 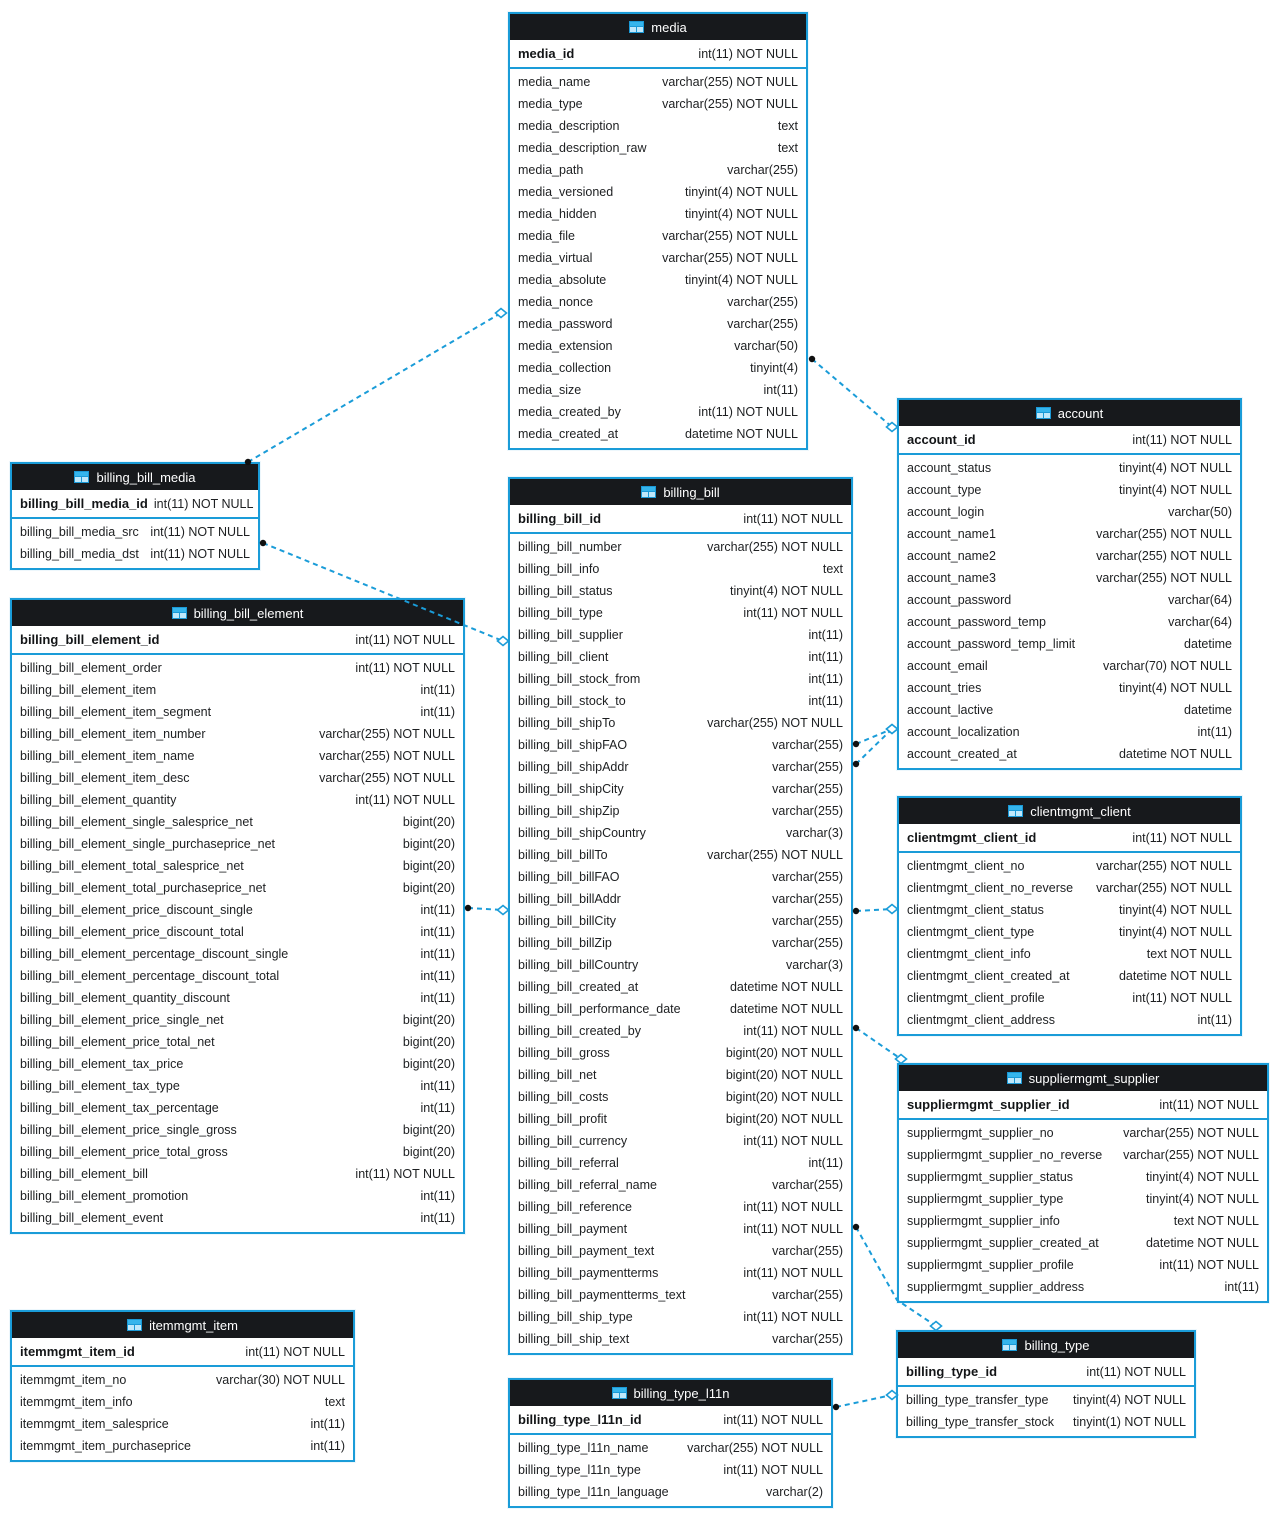 What do you see at coordinates (565, 346) in the screenshot?
I see `field-name: media_extension` at bounding box center [565, 346].